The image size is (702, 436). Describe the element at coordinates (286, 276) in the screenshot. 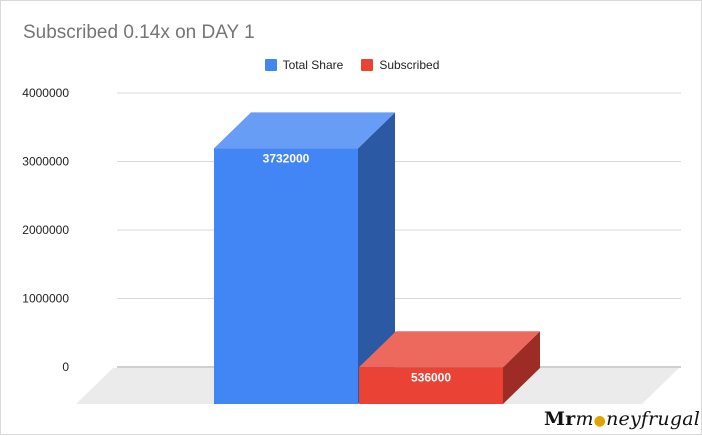

I see `bar-front-total-share` at that location.